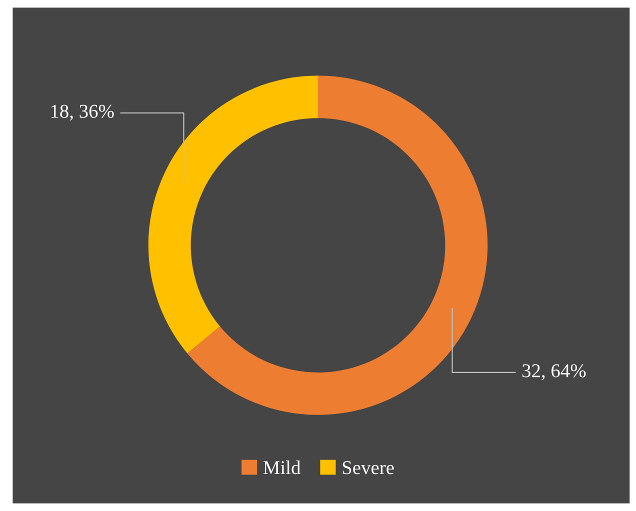  What do you see at coordinates (82, 112) in the screenshot?
I see `data-label: 18, 36%` at bounding box center [82, 112].